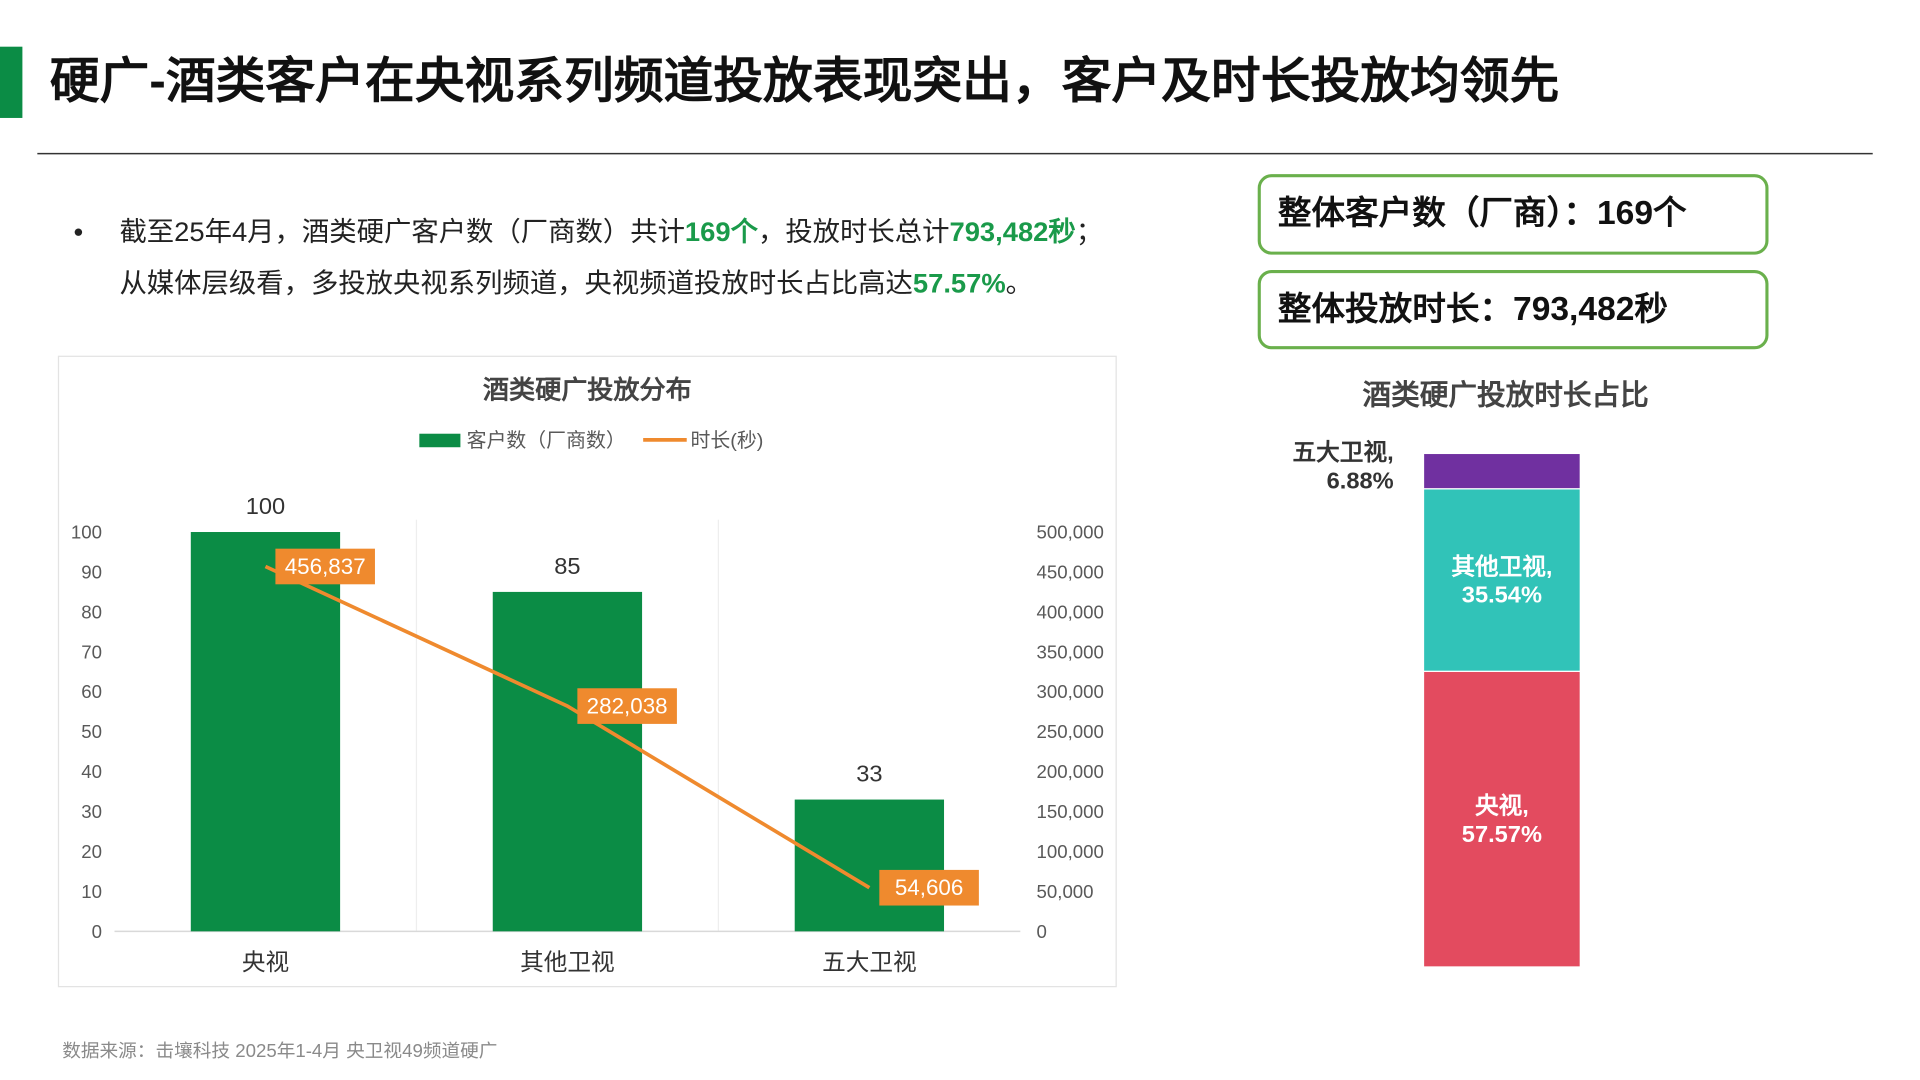  Describe the element at coordinates (1501, 567) in the screenshot. I see `segment-name-label: 其他卫视,` at that location.